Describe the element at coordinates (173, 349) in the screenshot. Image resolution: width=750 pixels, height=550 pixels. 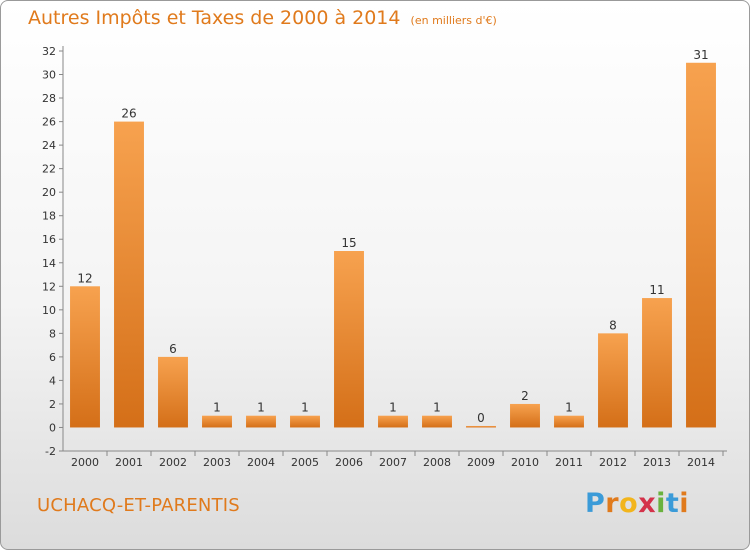
I see `data-label: 6` at that location.